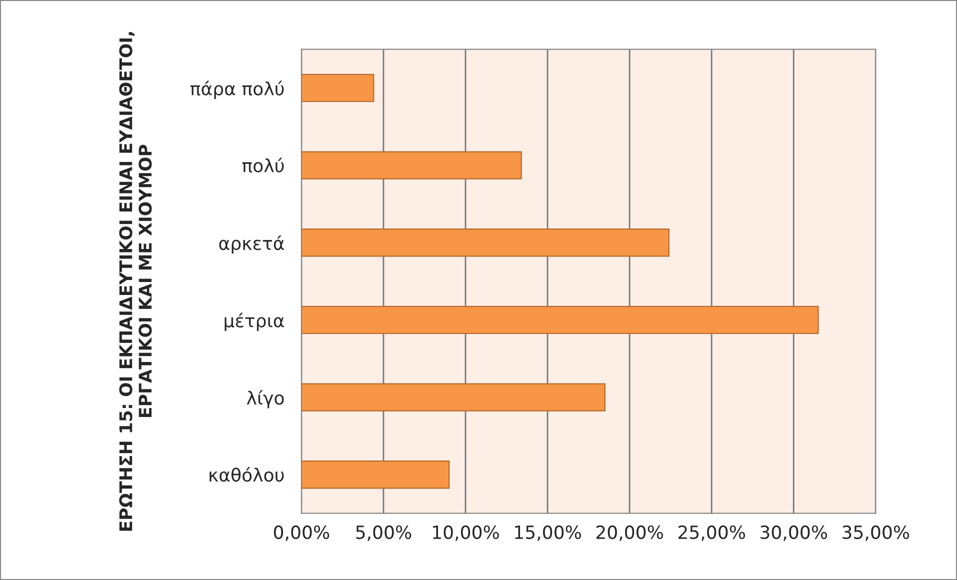 This screenshot has width=957, height=580. Describe the element at coordinates (629, 533) in the screenshot. I see `x-tick-label: 20,00%` at that location.